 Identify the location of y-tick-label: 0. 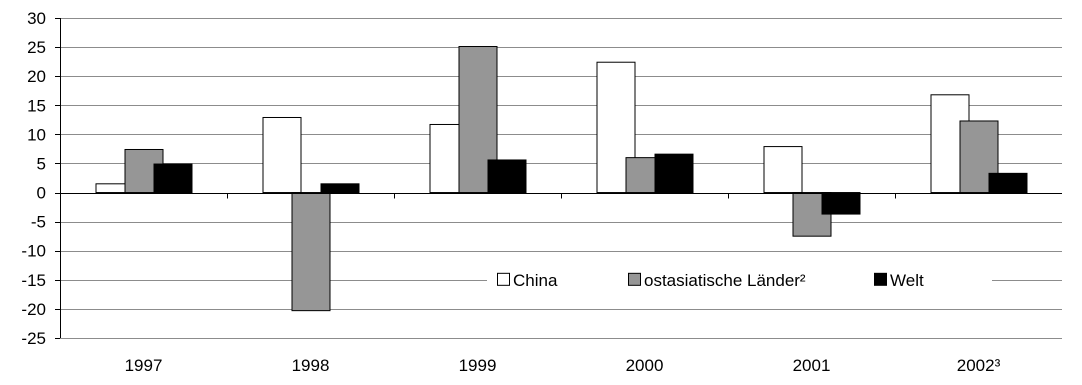
(41, 193).